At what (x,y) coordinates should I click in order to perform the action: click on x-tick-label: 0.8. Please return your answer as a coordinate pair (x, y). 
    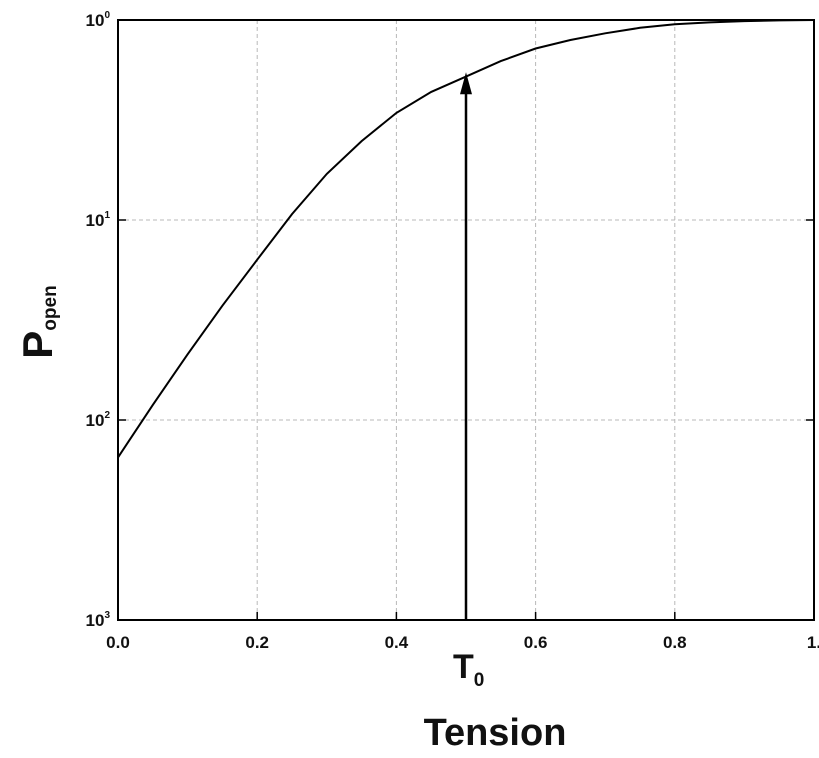
    Looking at the image, I should click on (675, 642).